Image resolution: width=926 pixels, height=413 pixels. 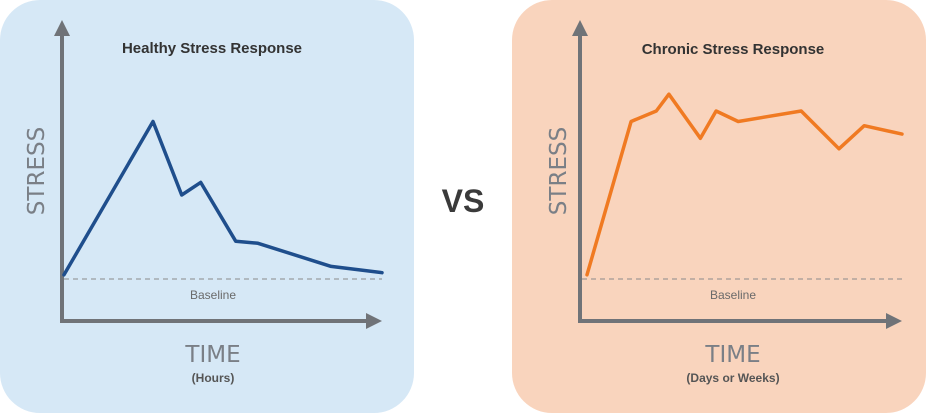 What do you see at coordinates (212, 48) in the screenshot?
I see `chart-title: Healthy Stress Response` at bounding box center [212, 48].